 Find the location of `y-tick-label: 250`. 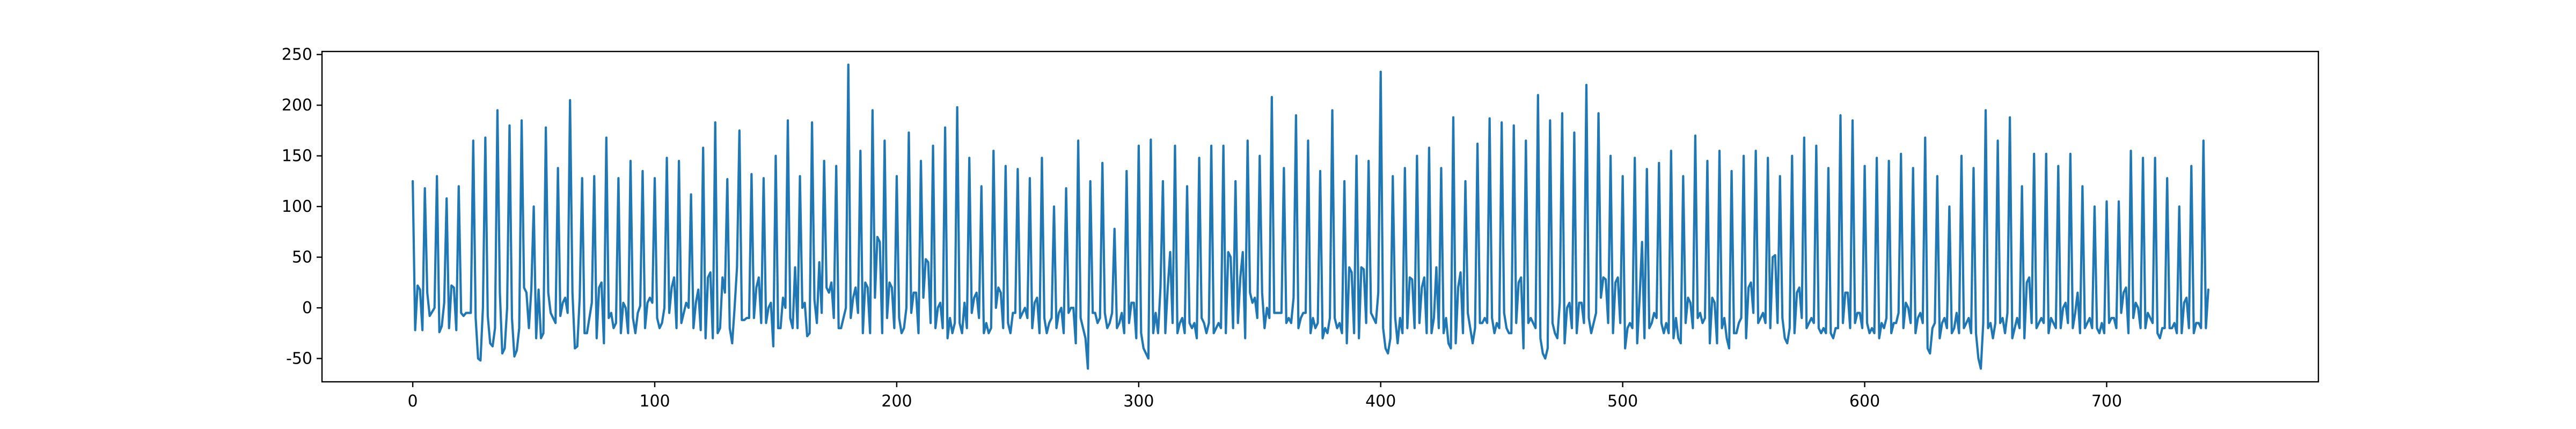

y-tick-label: 250 is located at coordinates (297, 55).